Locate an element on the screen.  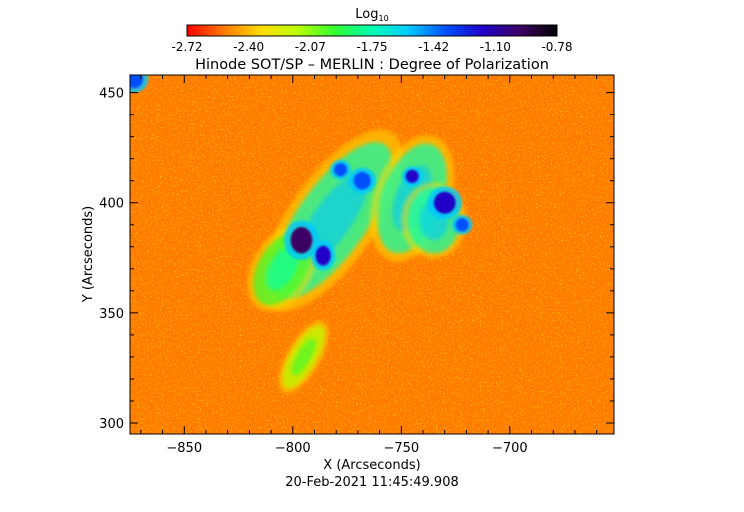
timestamp: 20-Feb-2021 11:45:49.908 is located at coordinates (372, 482).